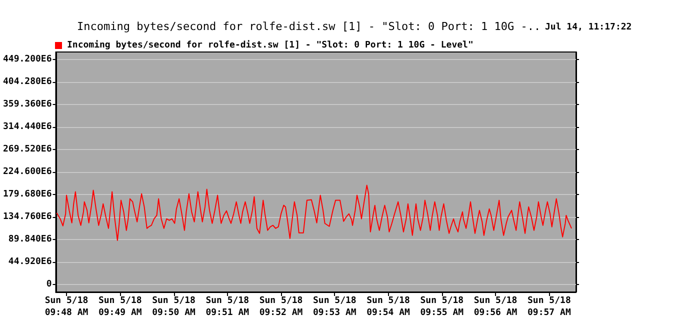 This screenshot has width=686, height=333. I want to click on x-tick-label: Sun 5/18 09:56 AM, so click(496, 307).